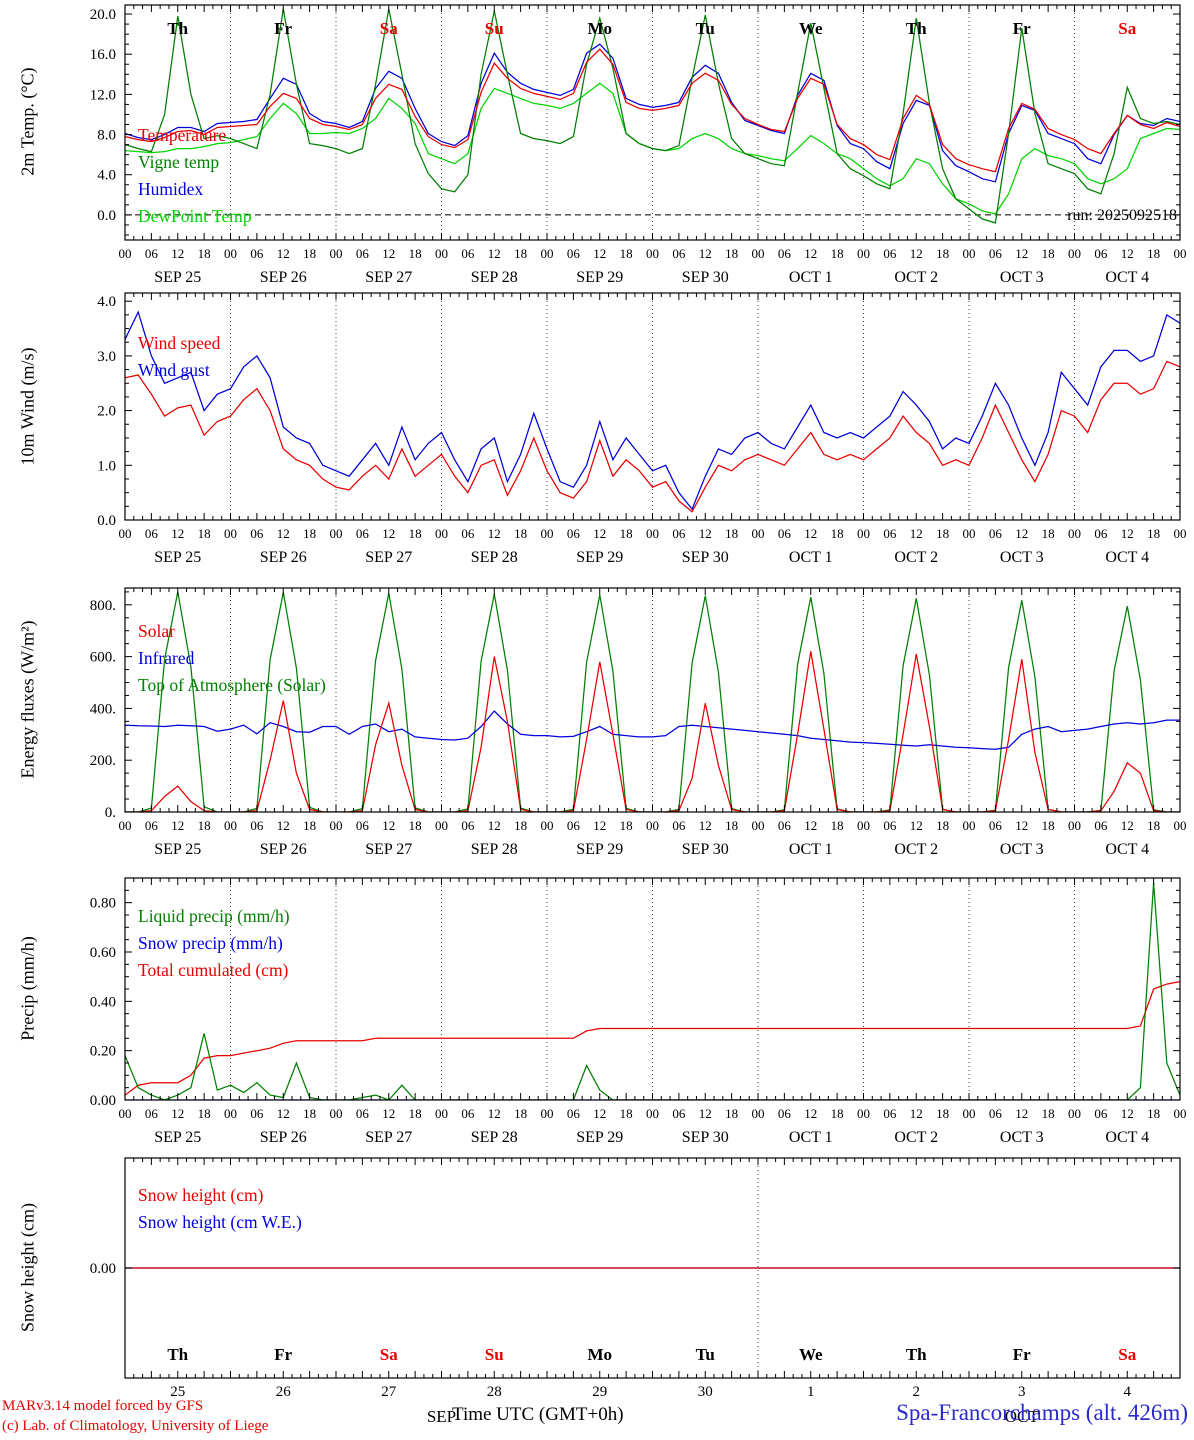  I want to click on legend-label-snow-height-we: Snow height (cm W.E.), so click(220, 1222).